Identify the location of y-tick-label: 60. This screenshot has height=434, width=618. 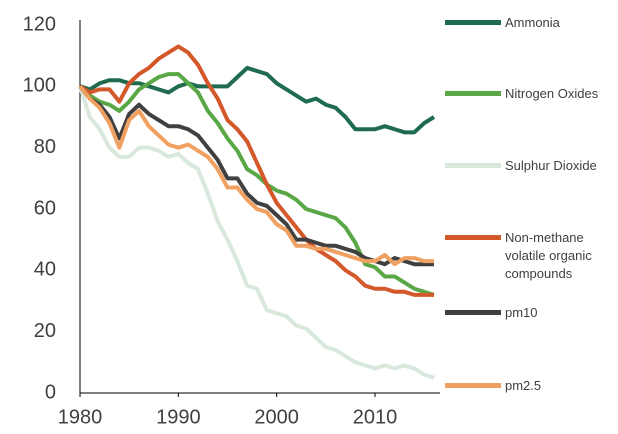
(45, 208).